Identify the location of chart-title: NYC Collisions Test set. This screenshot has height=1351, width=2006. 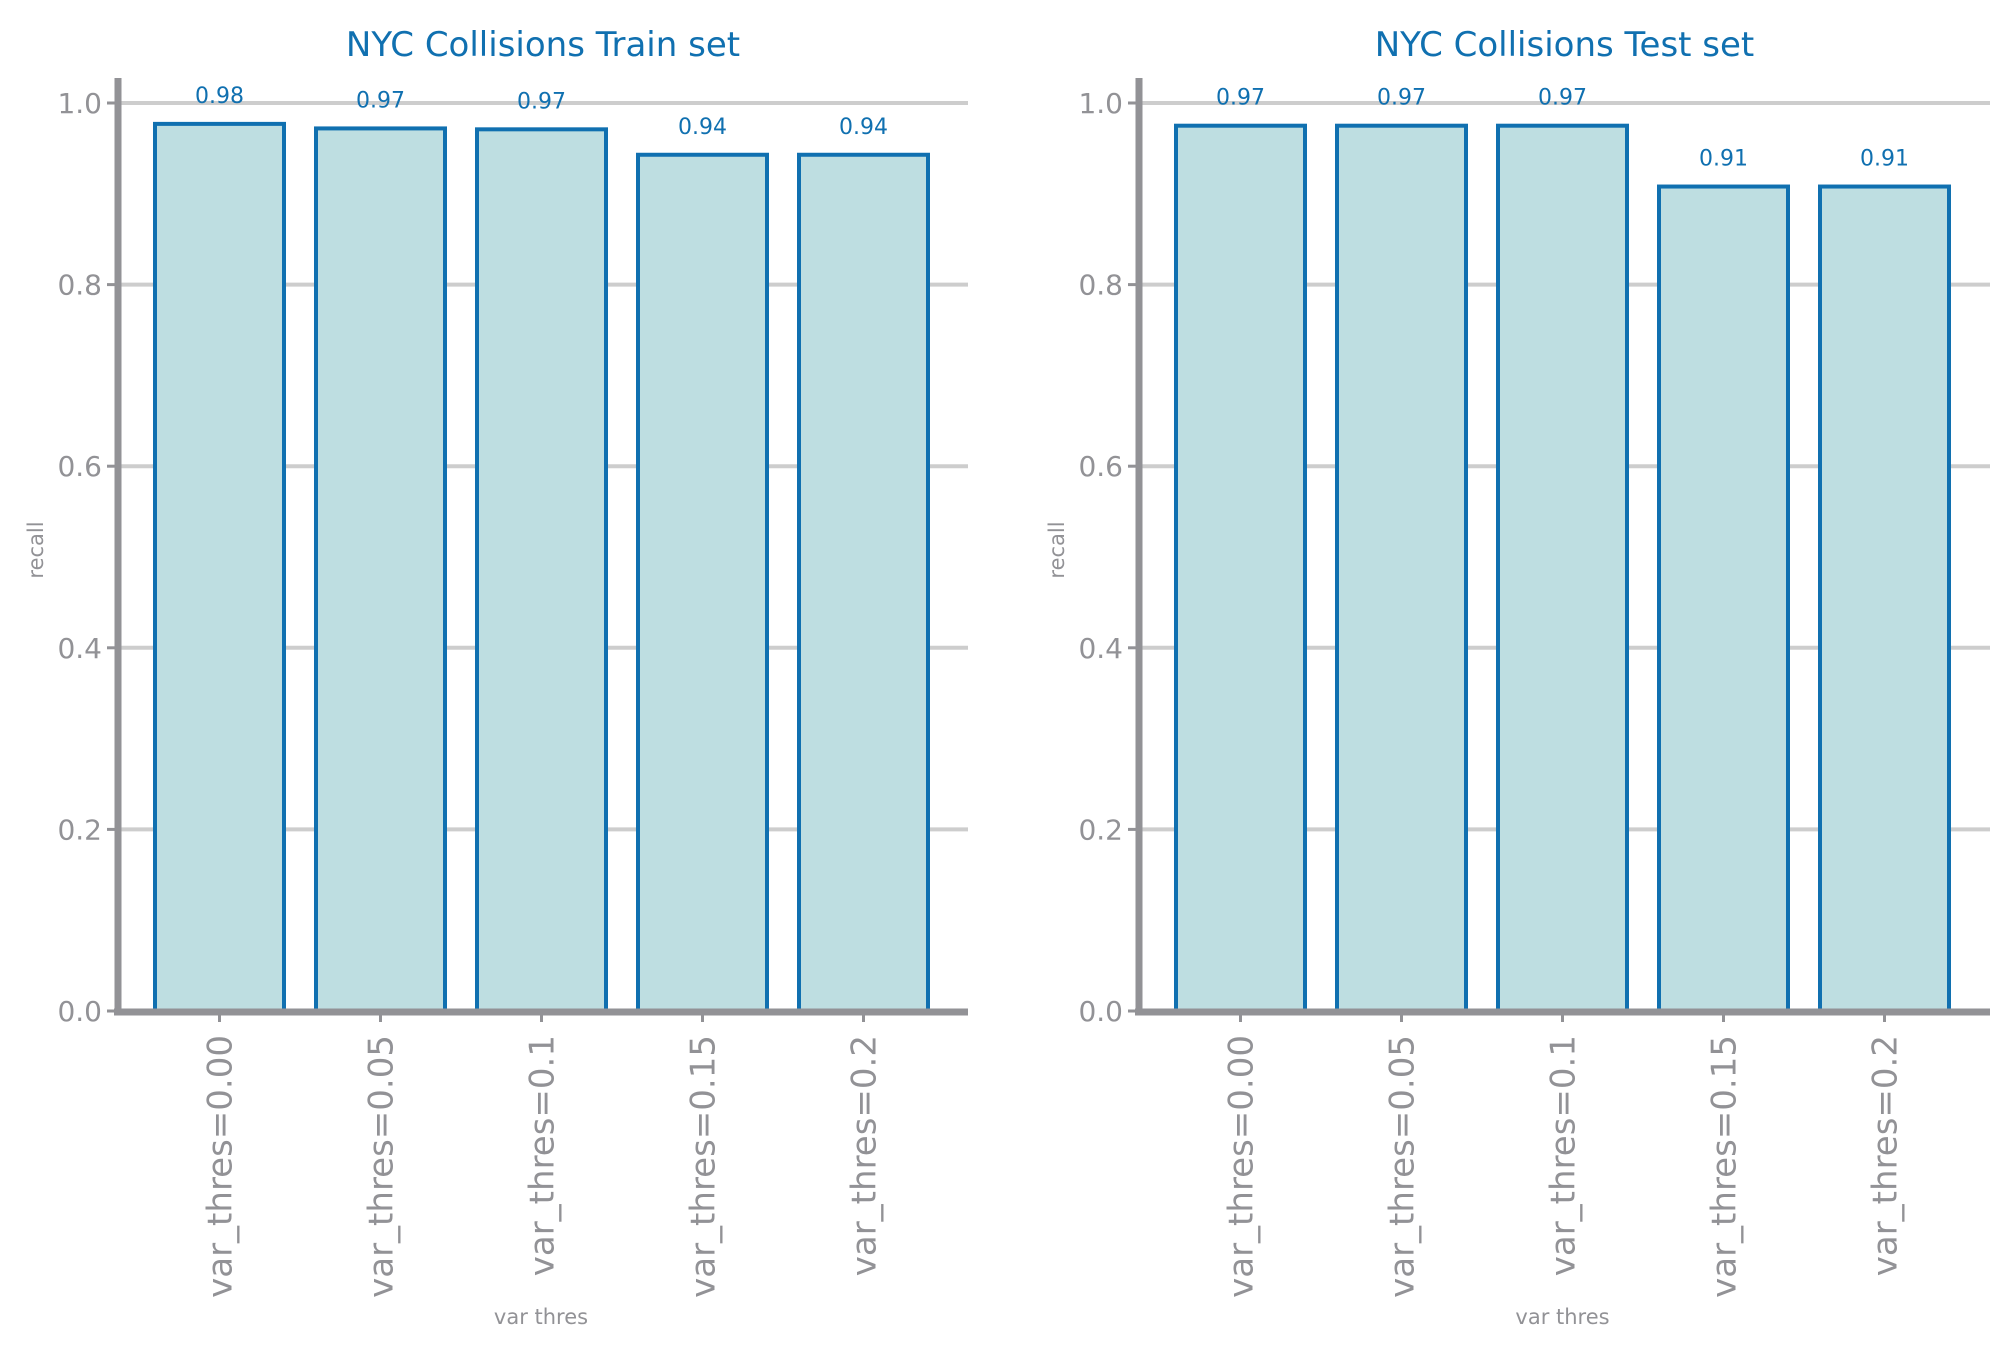
(1565, 45).